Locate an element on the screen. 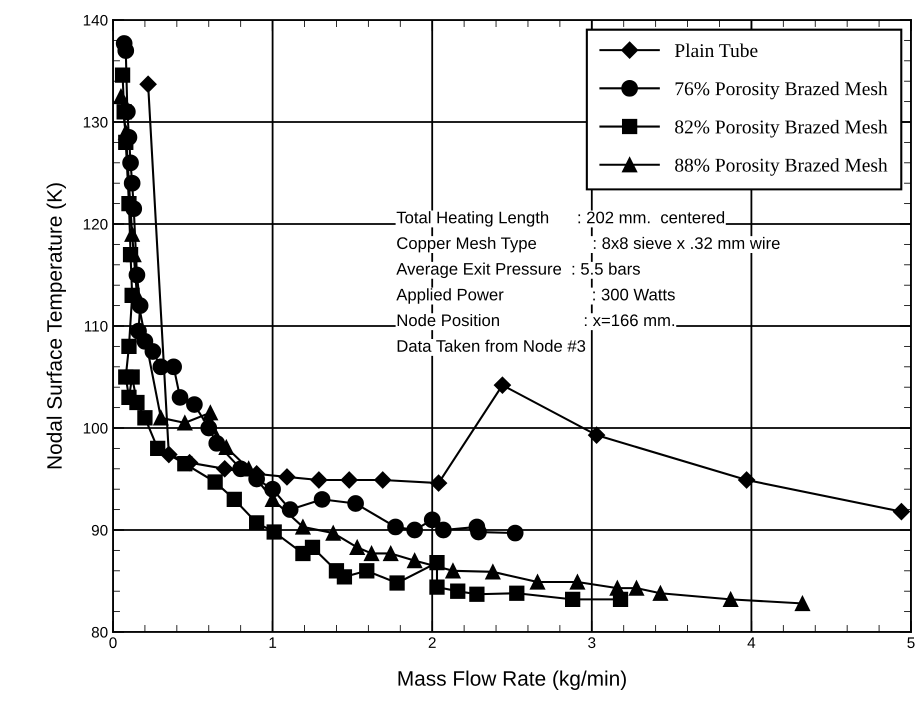  legend-label: Plain Tube is located at coordinates (716, 50).